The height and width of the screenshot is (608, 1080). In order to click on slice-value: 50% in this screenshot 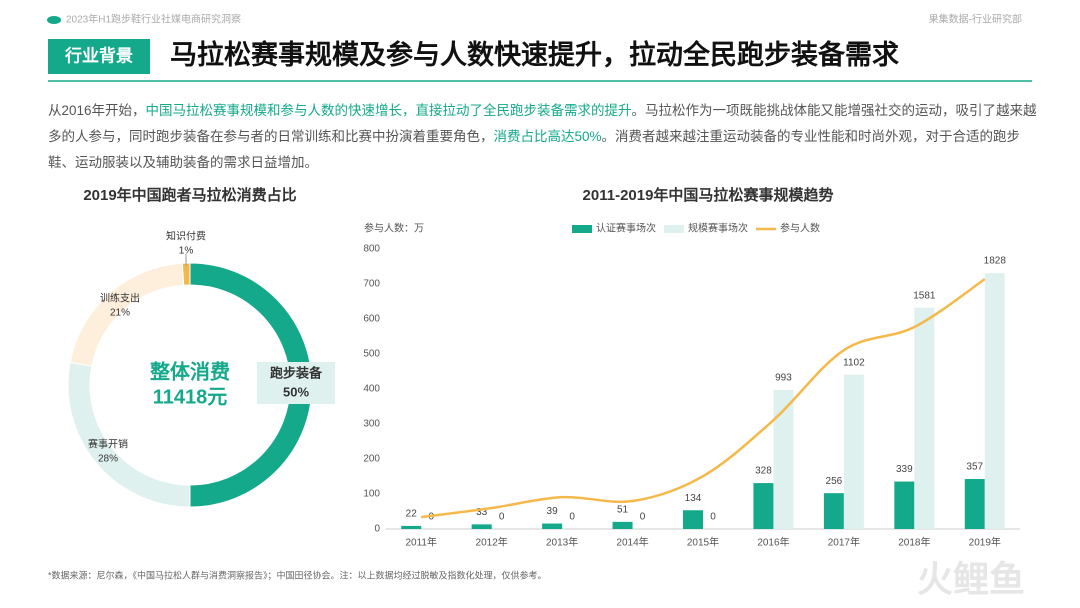, I will do `click(296, 391)`.